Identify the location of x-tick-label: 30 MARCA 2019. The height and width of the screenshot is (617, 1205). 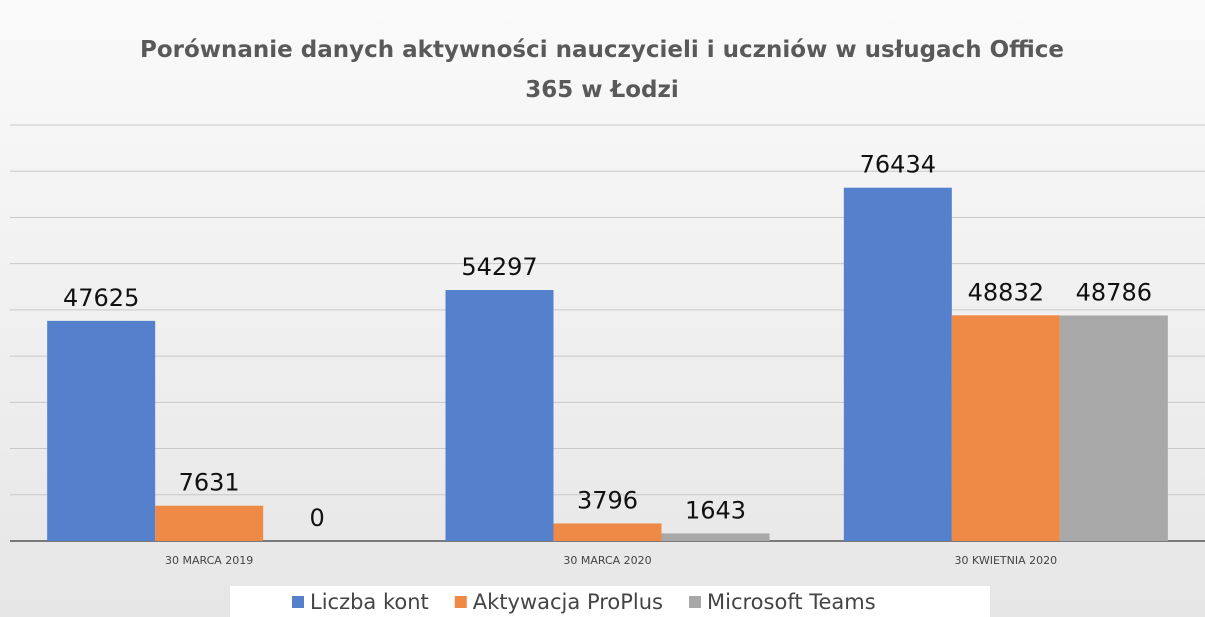
(209, 560).